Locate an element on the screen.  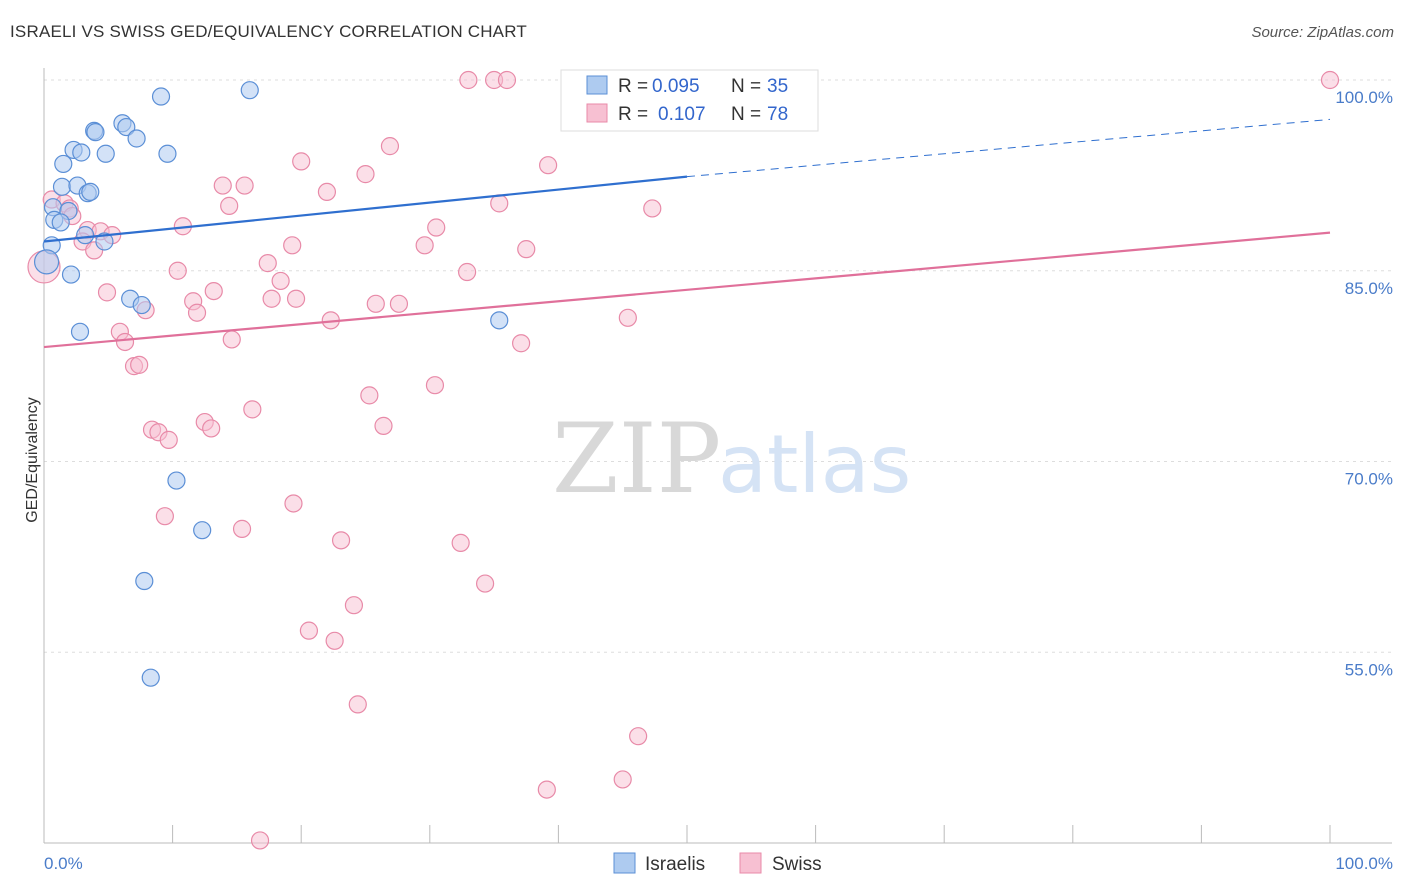
legend-swiss-r-label: R = is located at coordinates (633, 114).